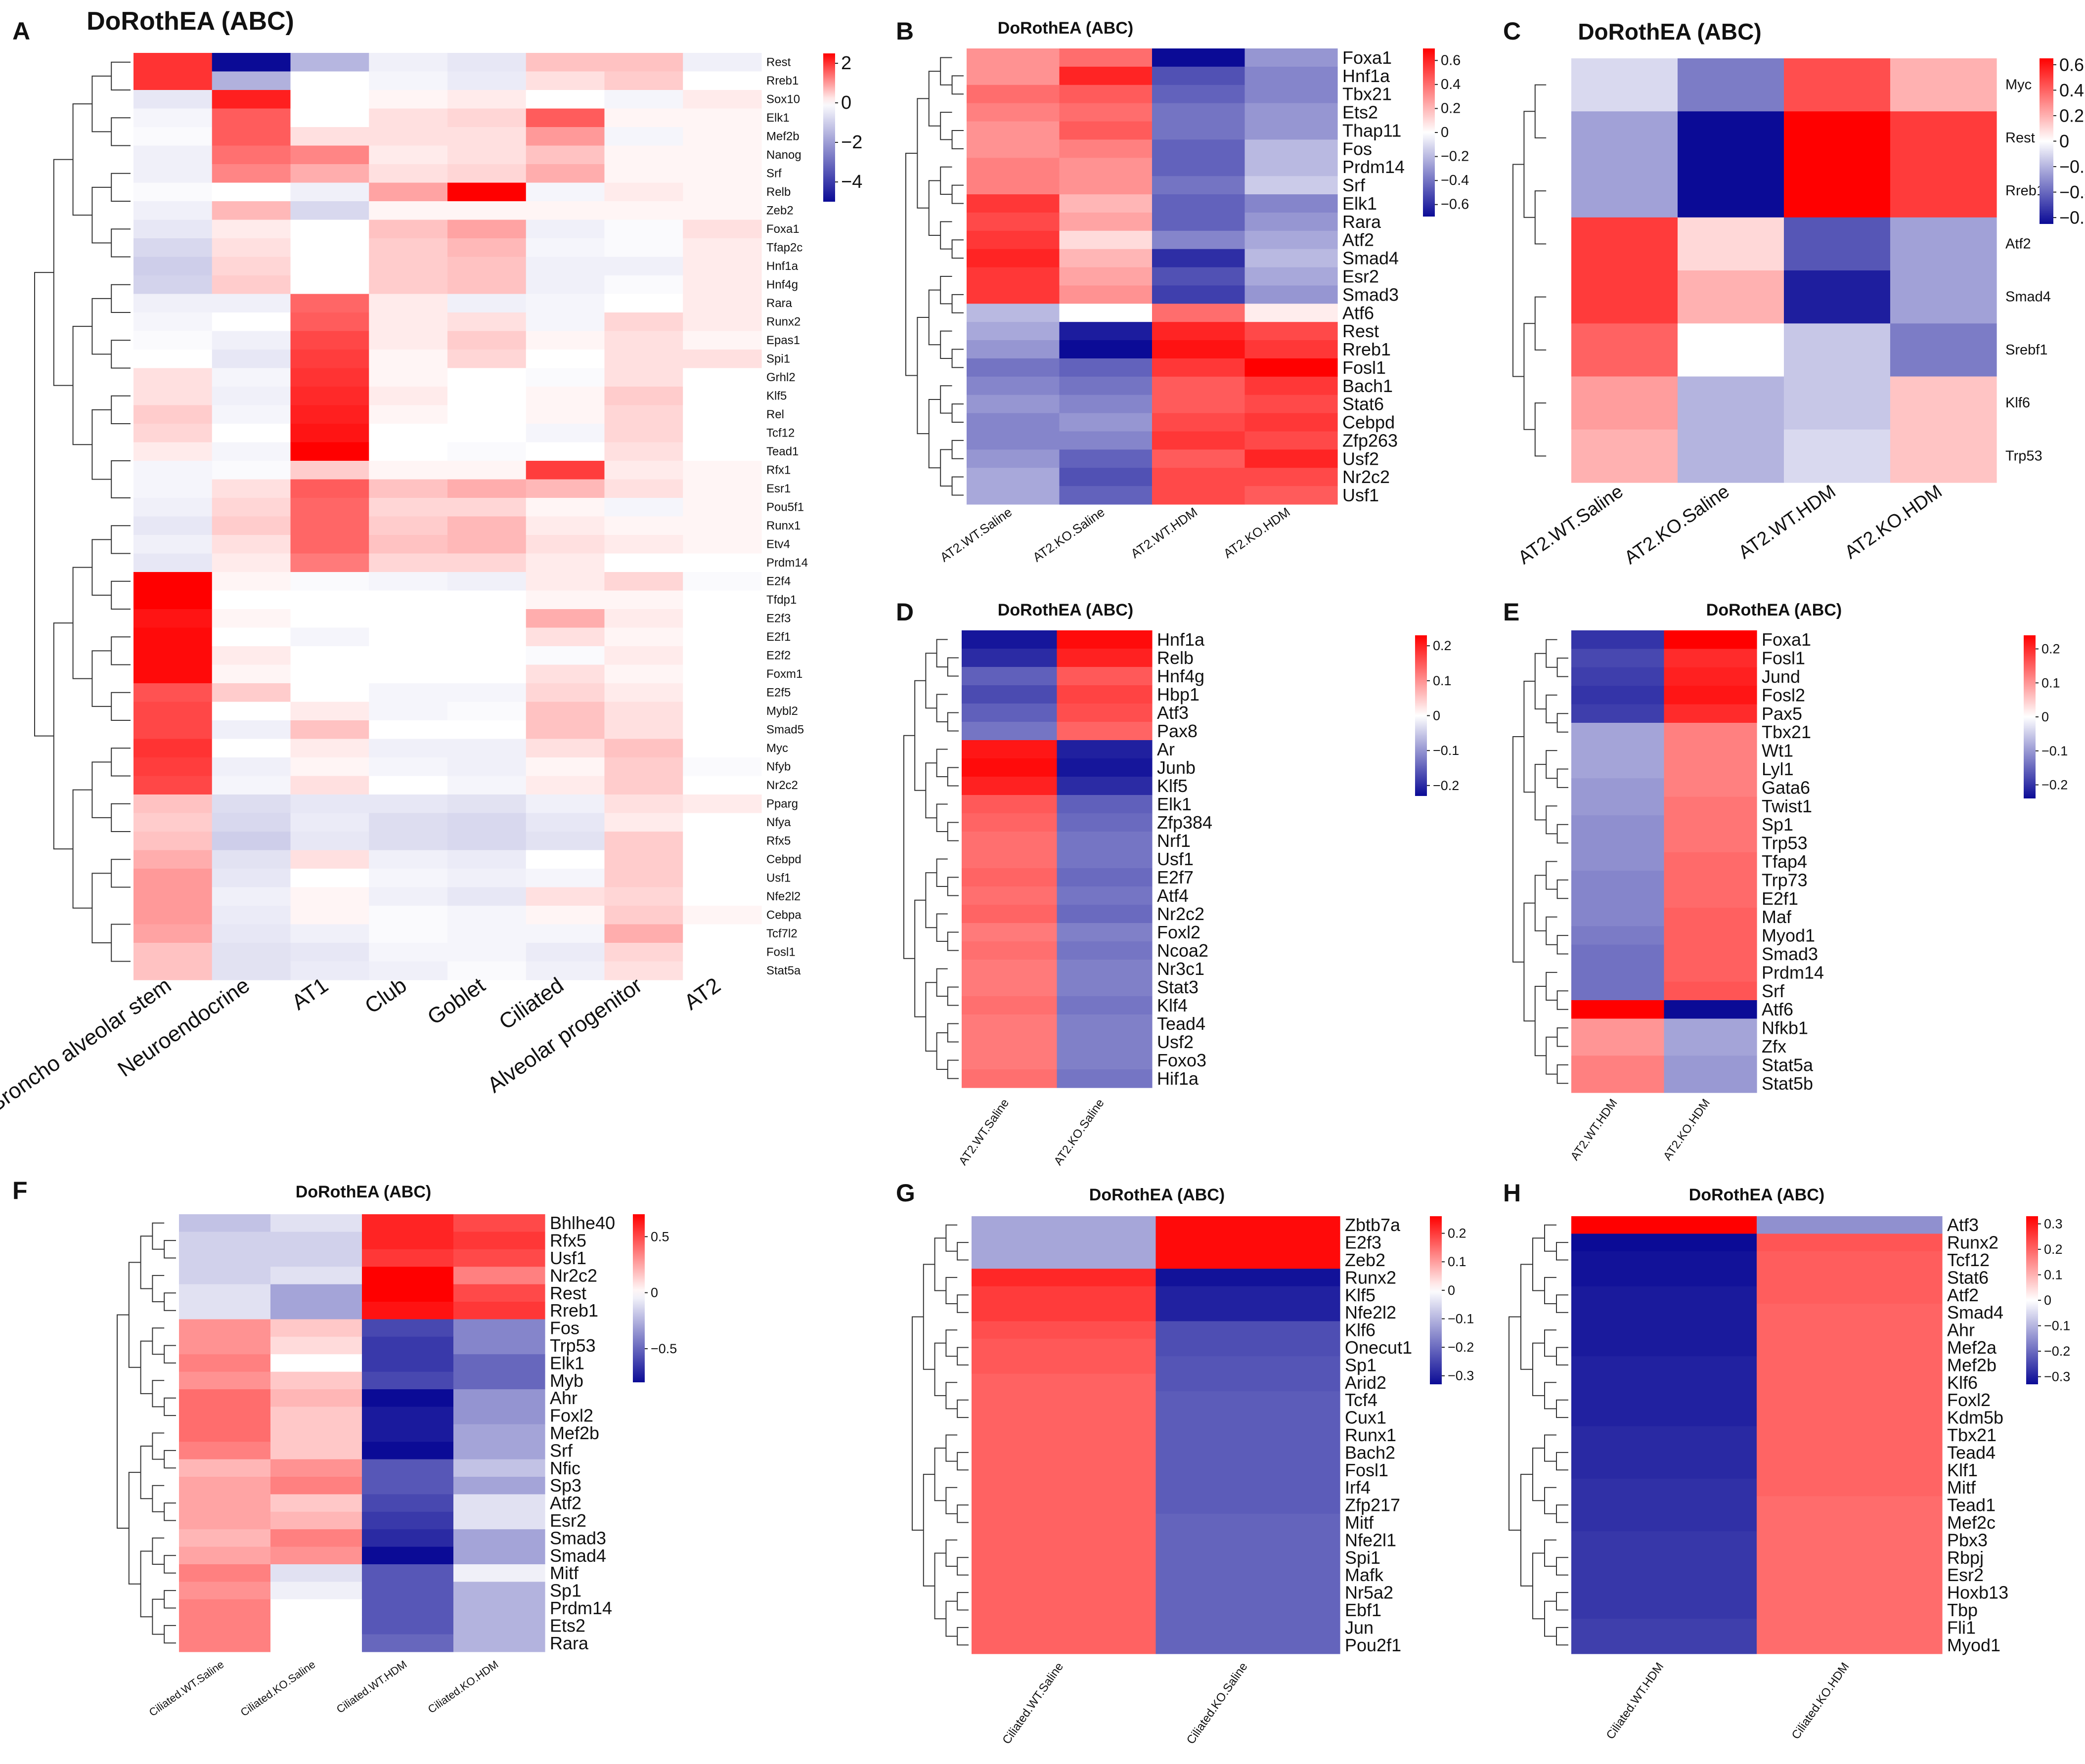 Image resolution: width=2085 pixels, height=1764 pixels. I want to click on panel-H-row-label: Kdm5b, so click(1975, 1418).